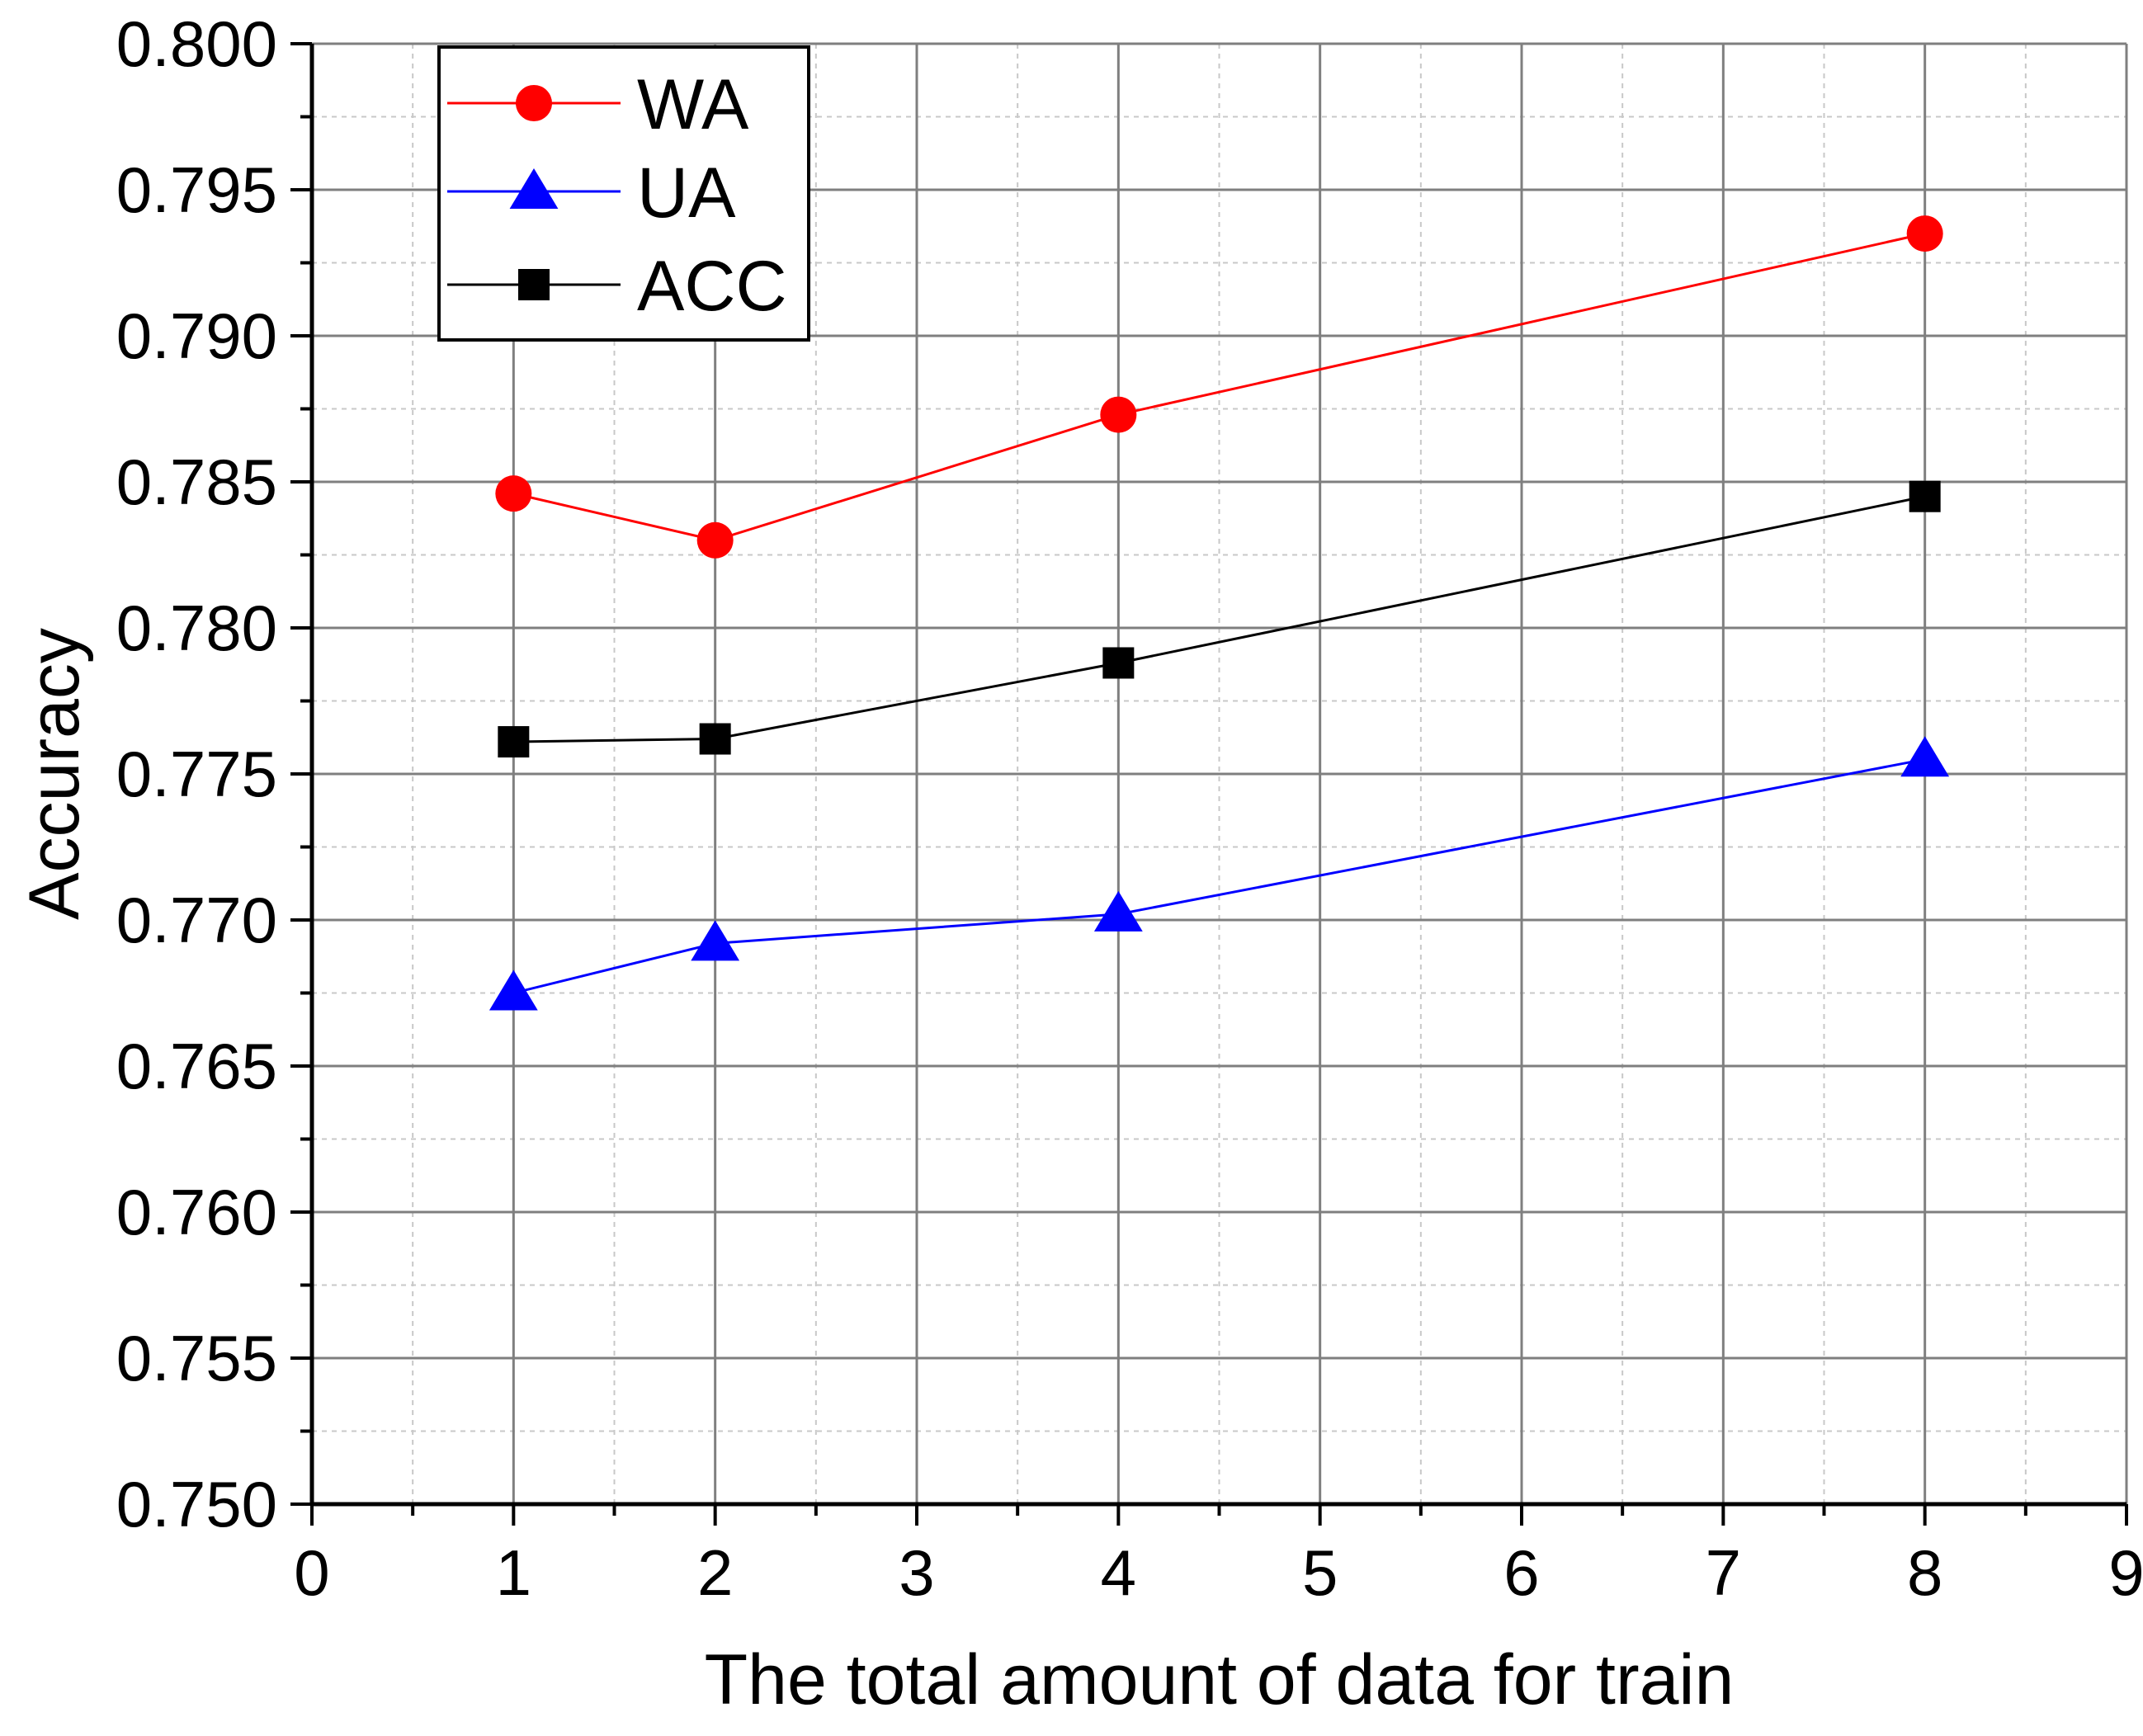 The height and width of the screenshot is (1736, 2143). I want to click on y-tick-label: 0.790, so click(196, 336).